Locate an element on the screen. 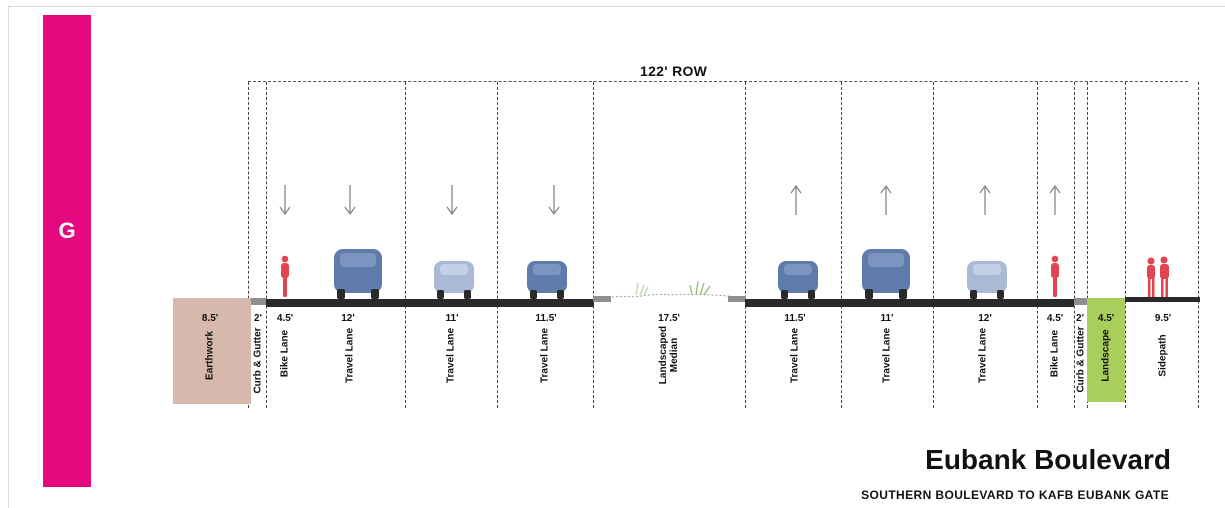 This screenshot has width=1225, height=508. segment-width: 8.5' is located at coordinates (210, 318).